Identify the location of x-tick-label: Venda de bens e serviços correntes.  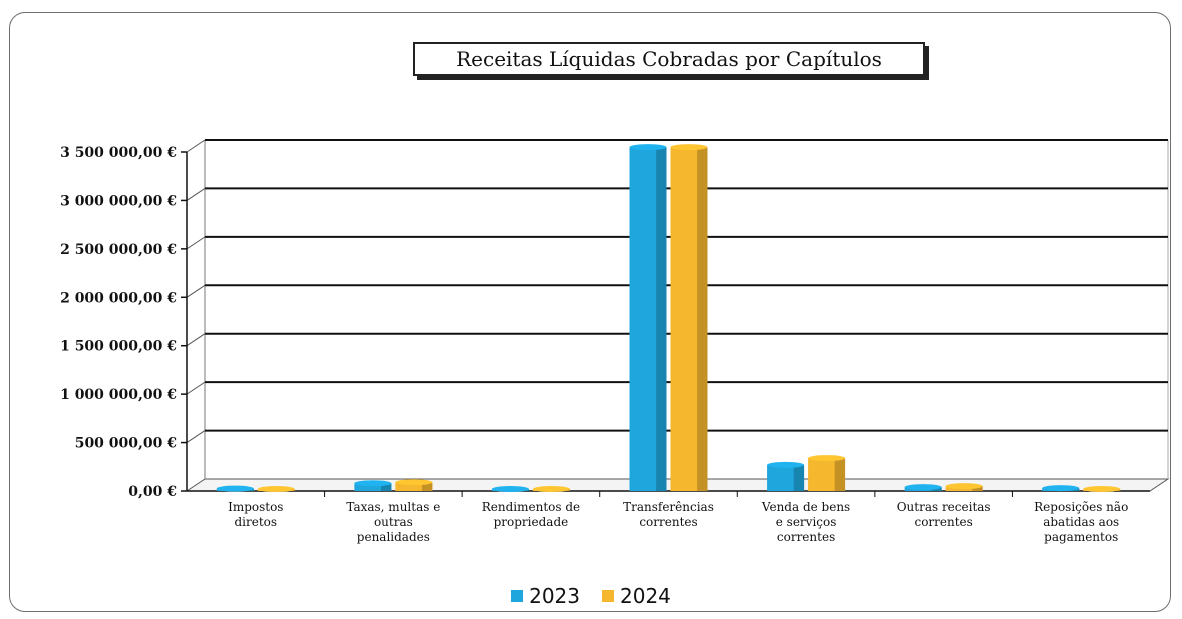
(805, 522).